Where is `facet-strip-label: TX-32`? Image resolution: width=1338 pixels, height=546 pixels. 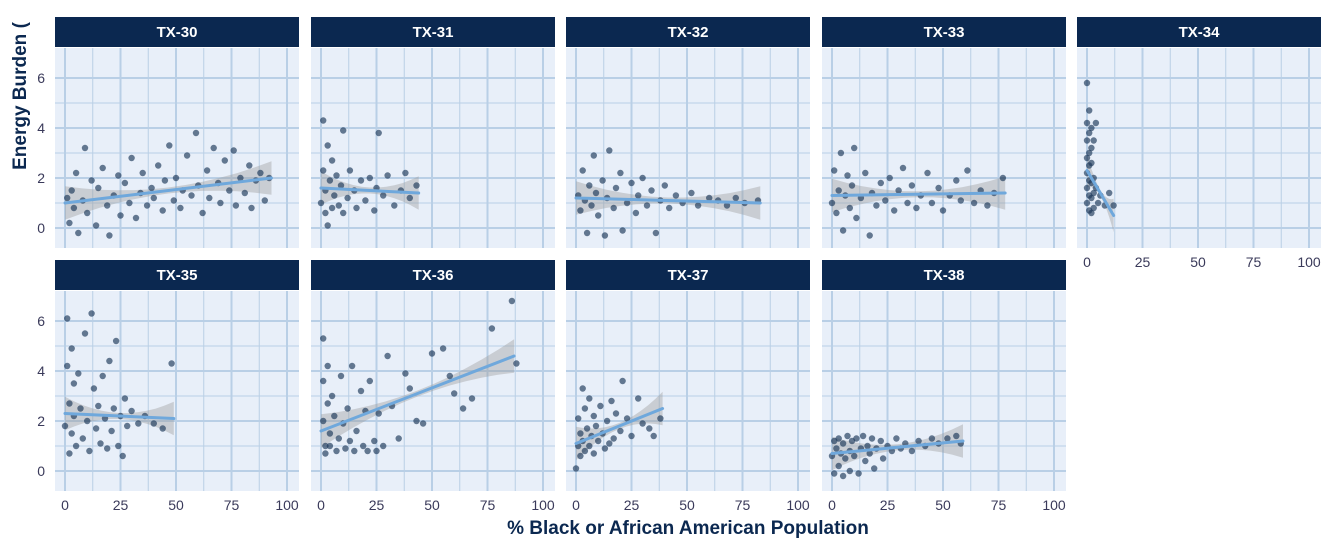
facet-strip-label: TX-32 is located at coordinates (688, 32).